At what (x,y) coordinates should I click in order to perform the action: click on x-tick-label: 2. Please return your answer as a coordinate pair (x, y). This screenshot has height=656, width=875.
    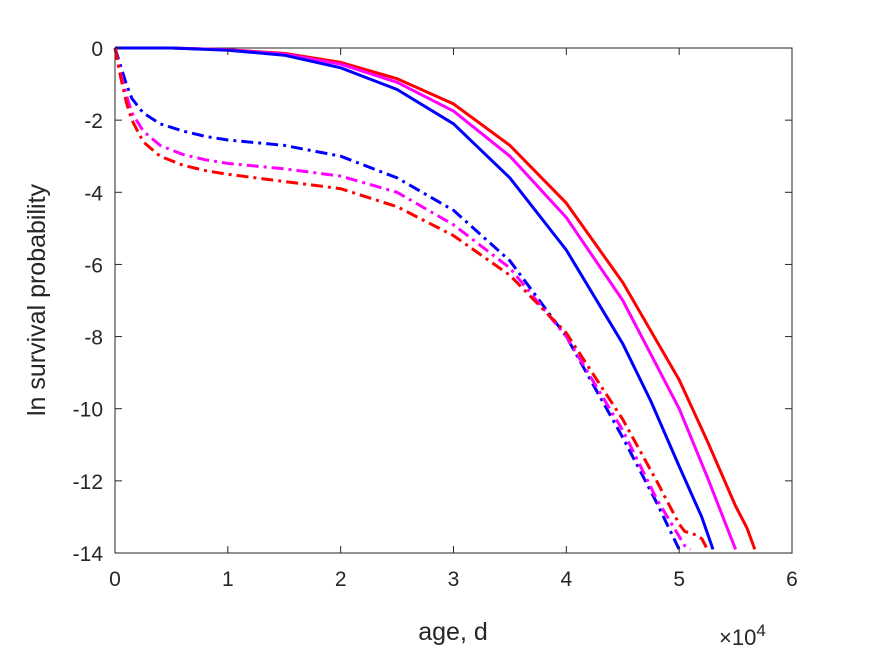
    Looking at the image, I should click on (341, 579).